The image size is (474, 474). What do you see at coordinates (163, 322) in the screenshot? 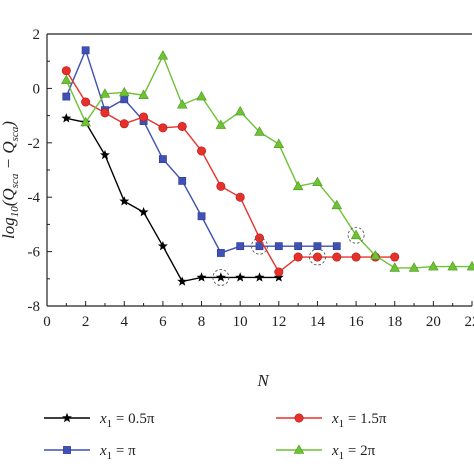
I see `x-tick-label: 6` at bounding box center [163, 322].